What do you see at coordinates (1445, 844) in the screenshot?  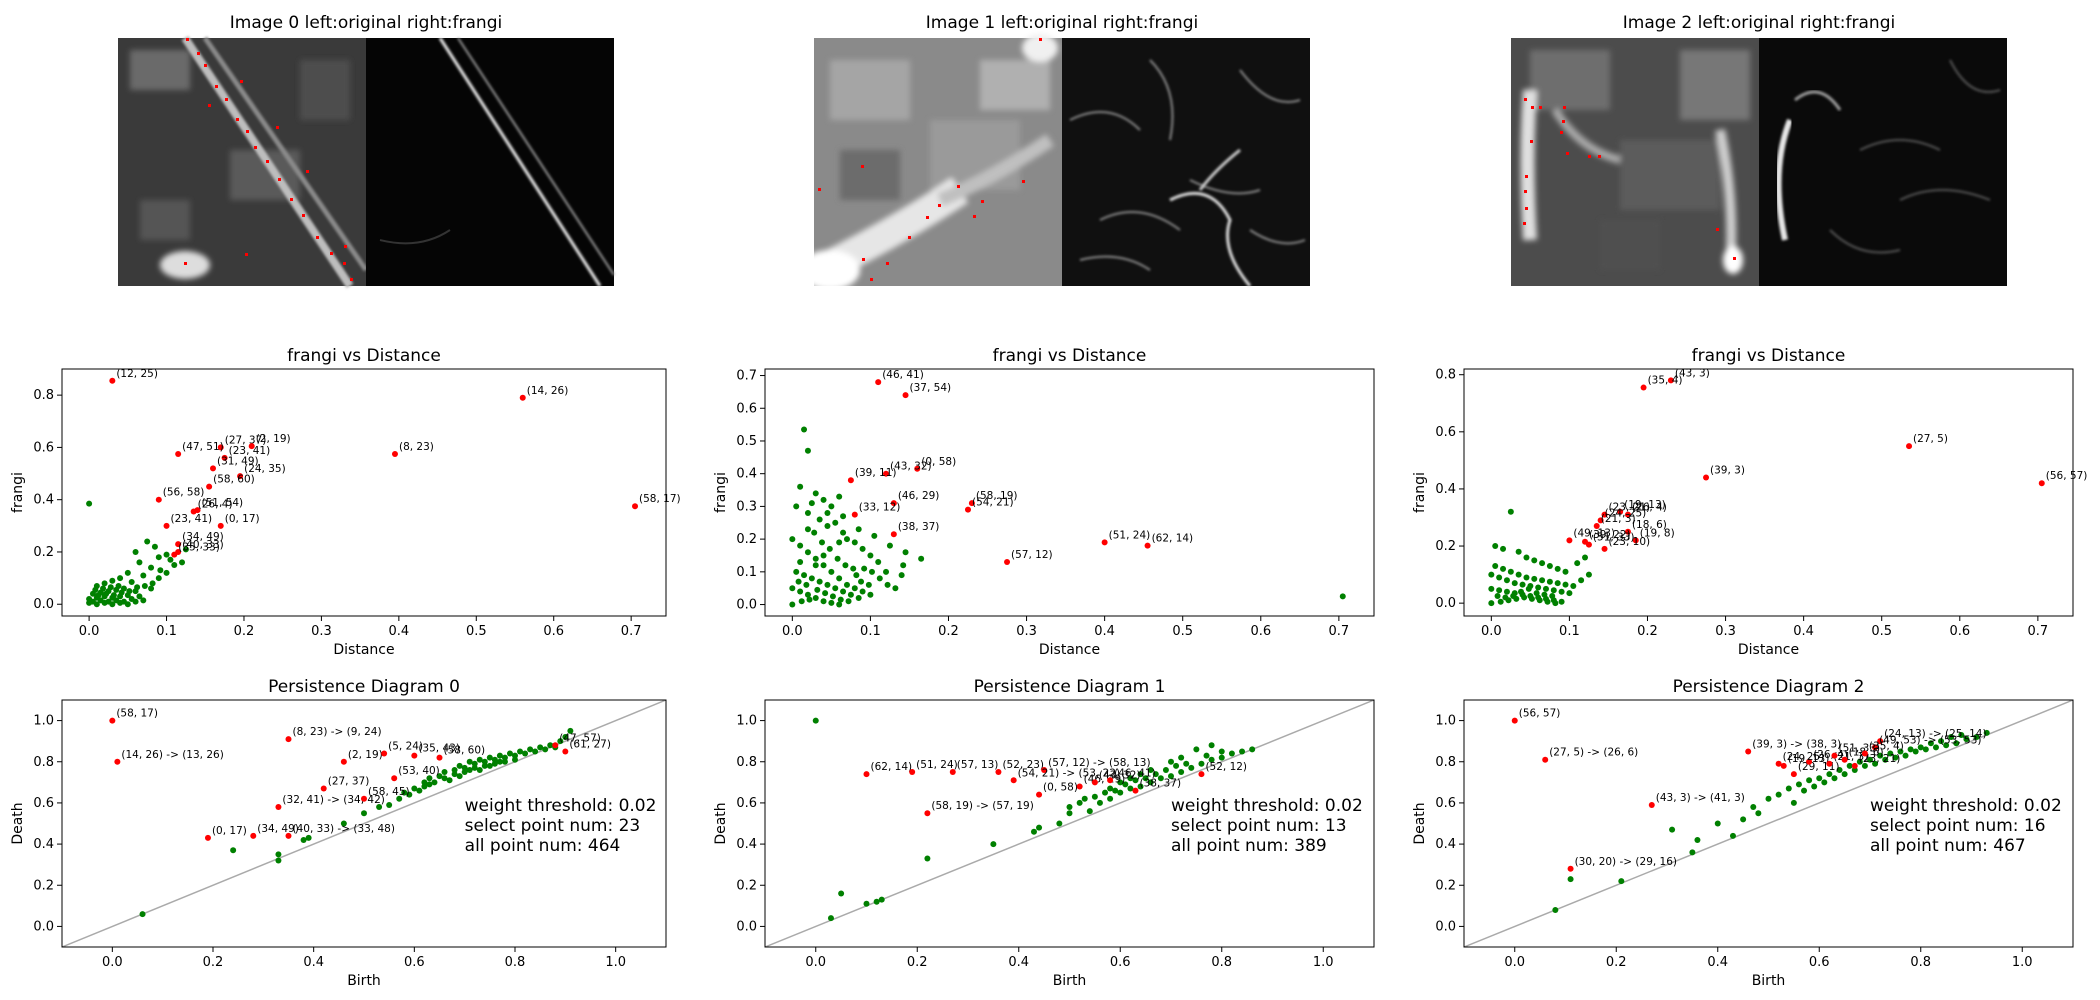 I see `y-tick-label: 0.4` at bounding box center [1445, 844].